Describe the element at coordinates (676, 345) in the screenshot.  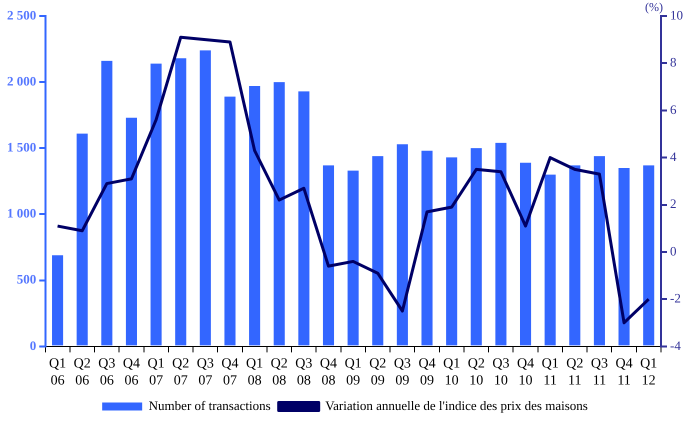
I see `y2-tick-label: -4` at that location.